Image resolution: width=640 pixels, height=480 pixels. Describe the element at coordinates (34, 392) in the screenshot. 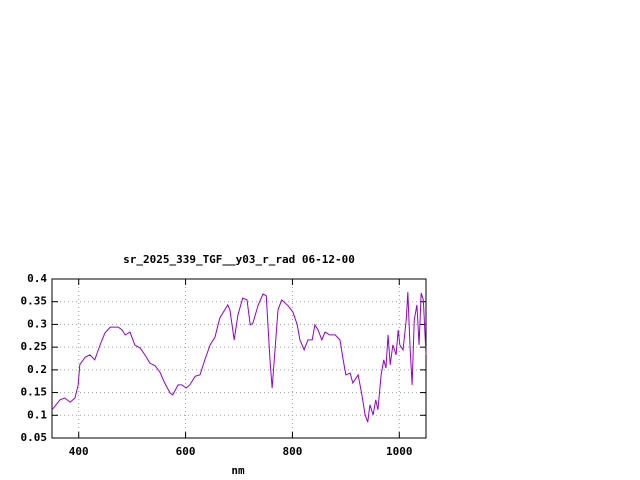

I see `y-tick-label: 0.15` at that location.